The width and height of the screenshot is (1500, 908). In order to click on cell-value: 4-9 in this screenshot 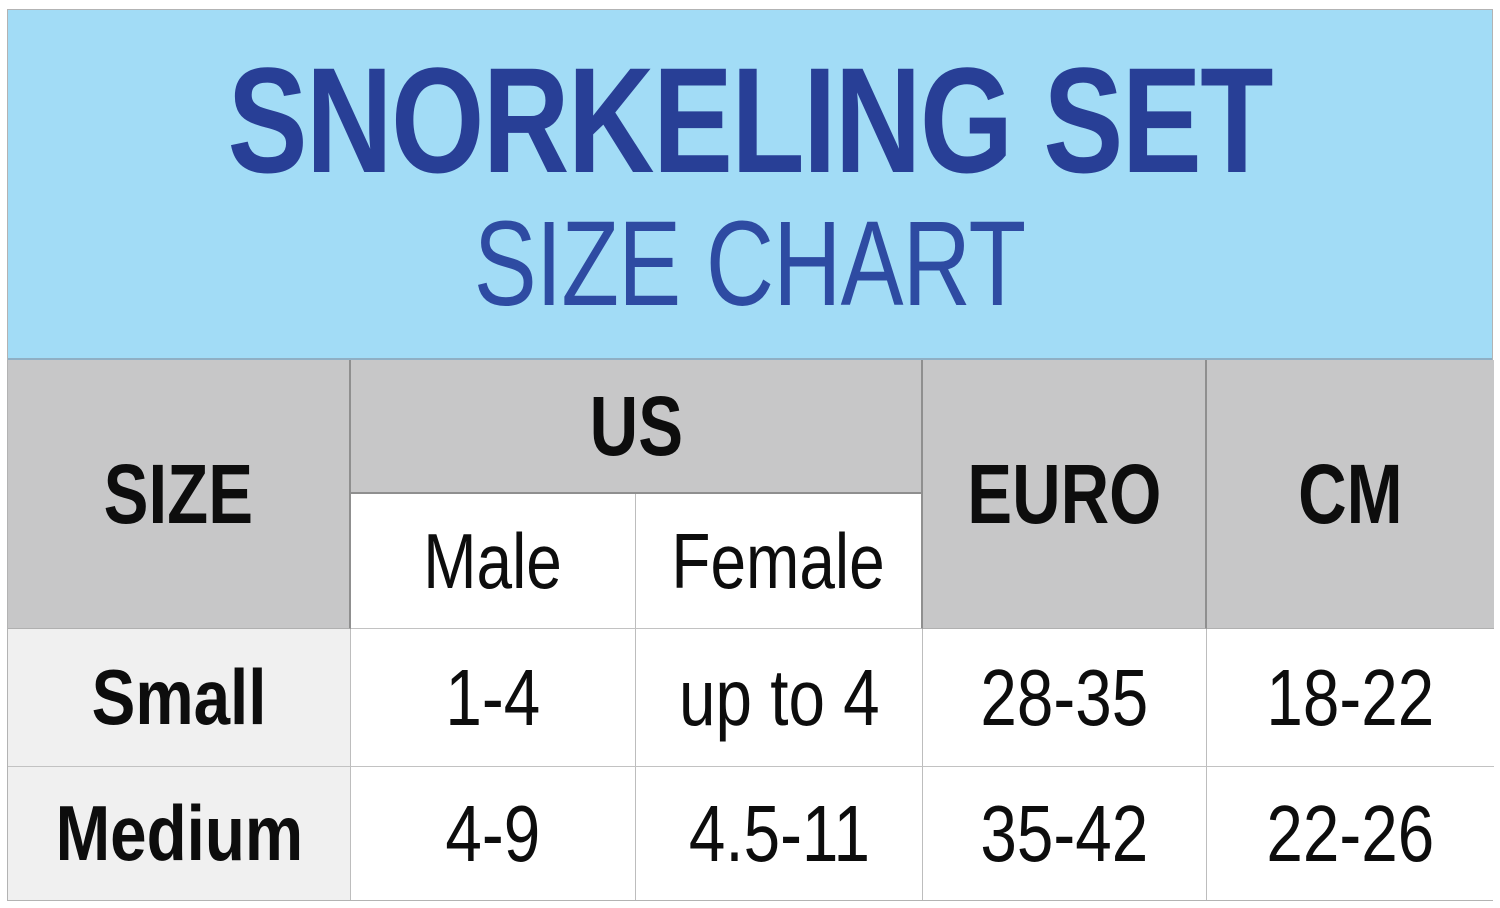, I will do `click(493, 833)`.